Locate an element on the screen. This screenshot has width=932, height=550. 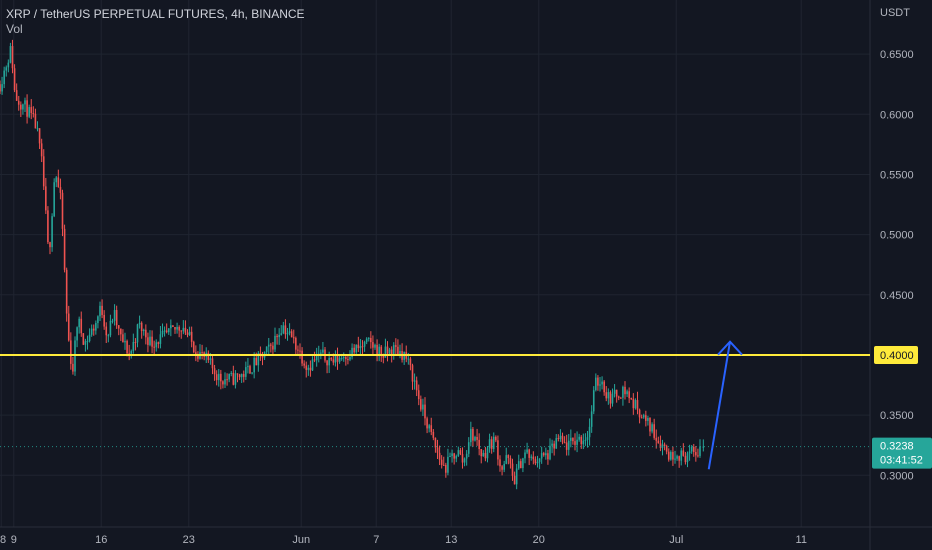
current-price-tag is located at coordinates (902, 453).